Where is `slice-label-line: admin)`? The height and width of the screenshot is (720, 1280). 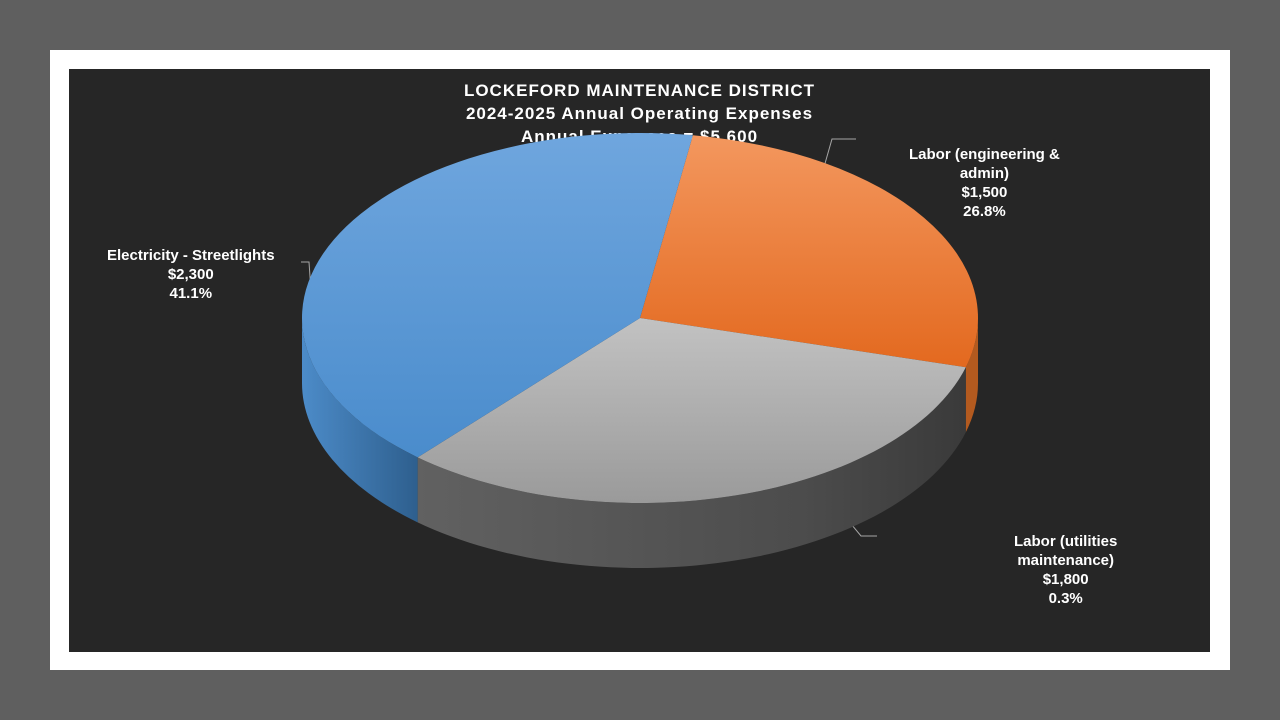 slice-label-line: admin) is located at coordinates (984, 173).